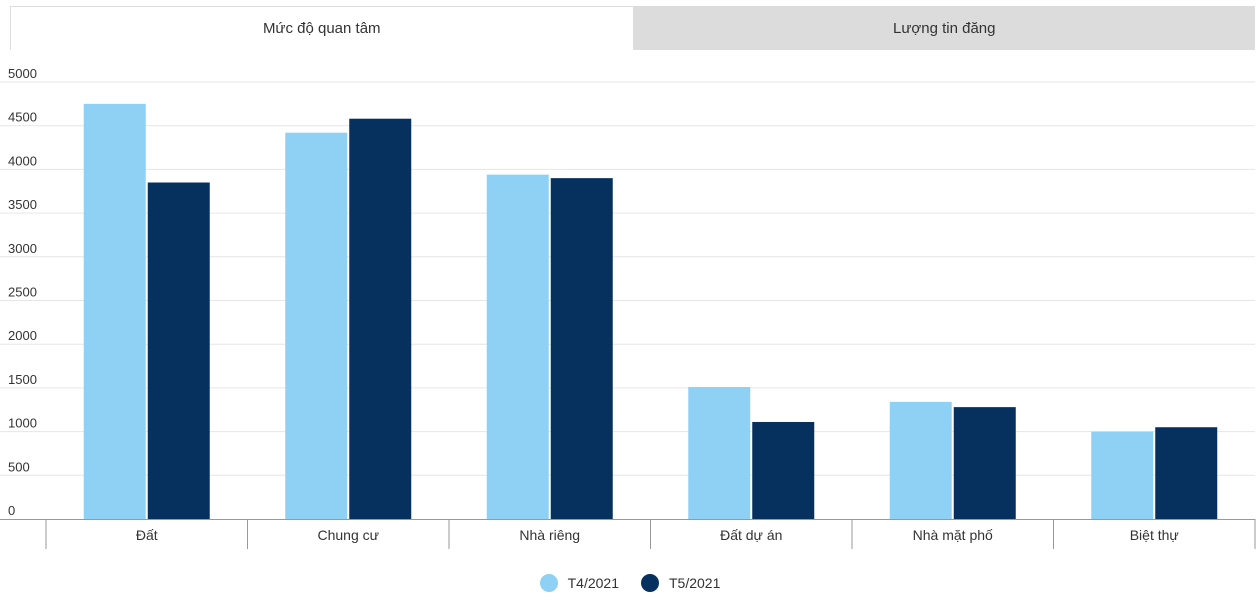 This screenshot has width=1260, height=600. What do you see at coordinates (751, 535) in the screenshot?
I see `x-tick-label: Đất dự án` at bounding box center [751, 535].